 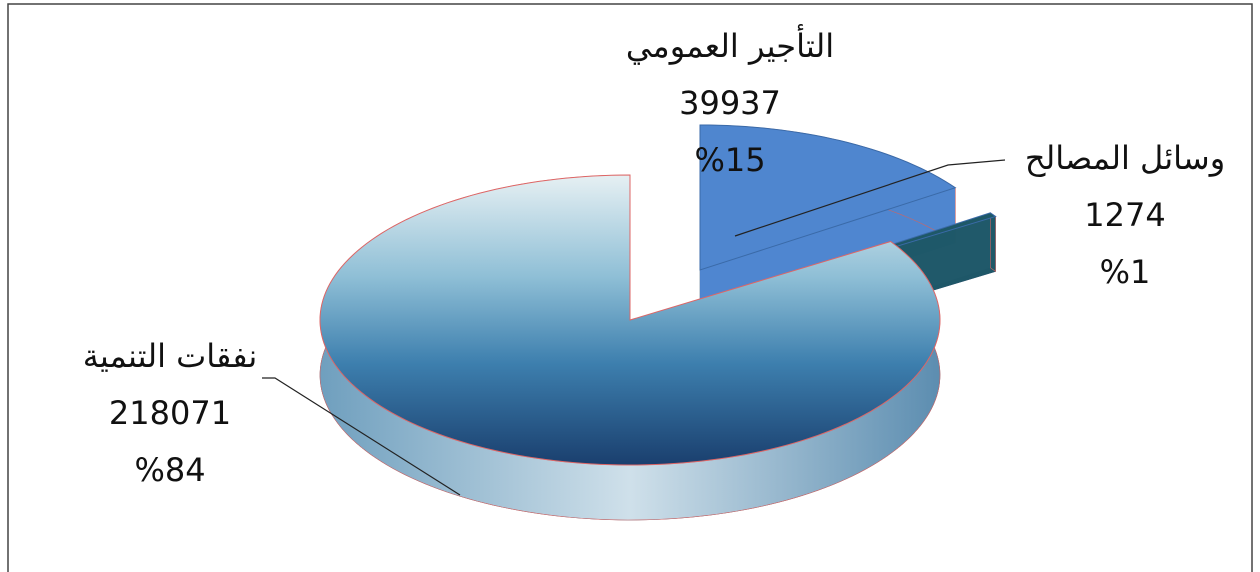 I want to click on value-label: 39937, so click(x=730, y=103).